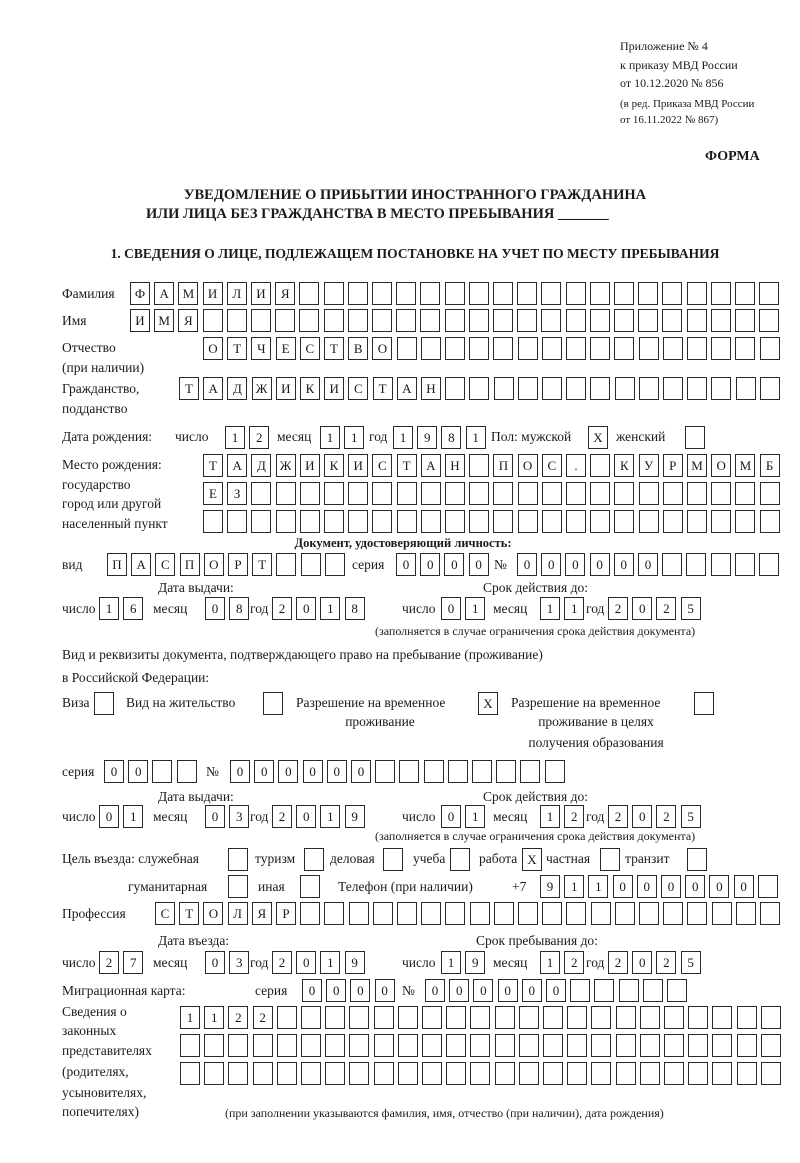  Describe the element at coordinates (690, 608) in the screenshot. I see `form-cell: 5` at that location.